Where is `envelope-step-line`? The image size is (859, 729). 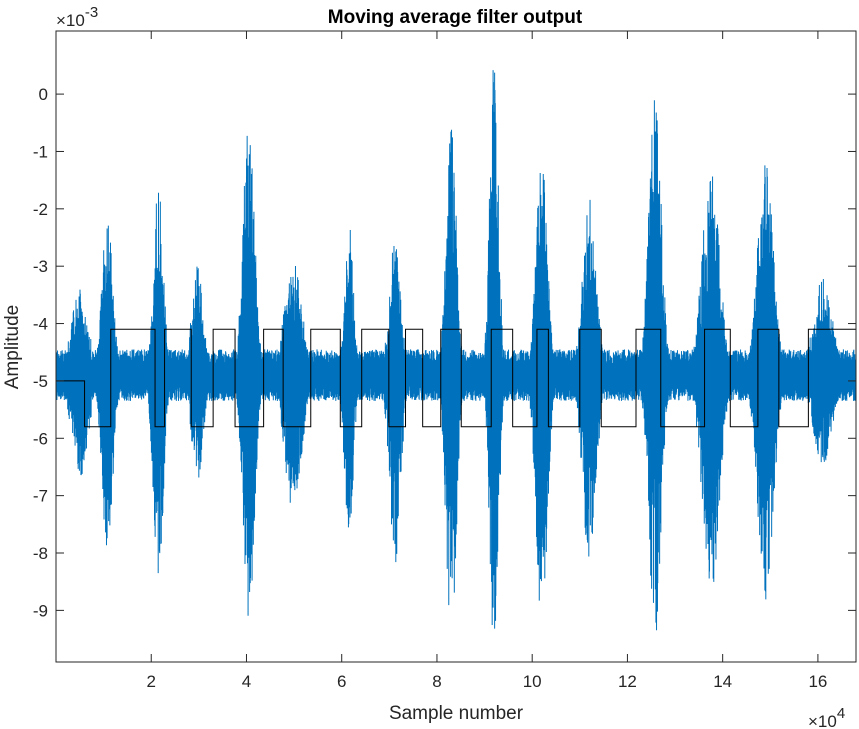
envelope-step-line is located at coordinates (456, 378).